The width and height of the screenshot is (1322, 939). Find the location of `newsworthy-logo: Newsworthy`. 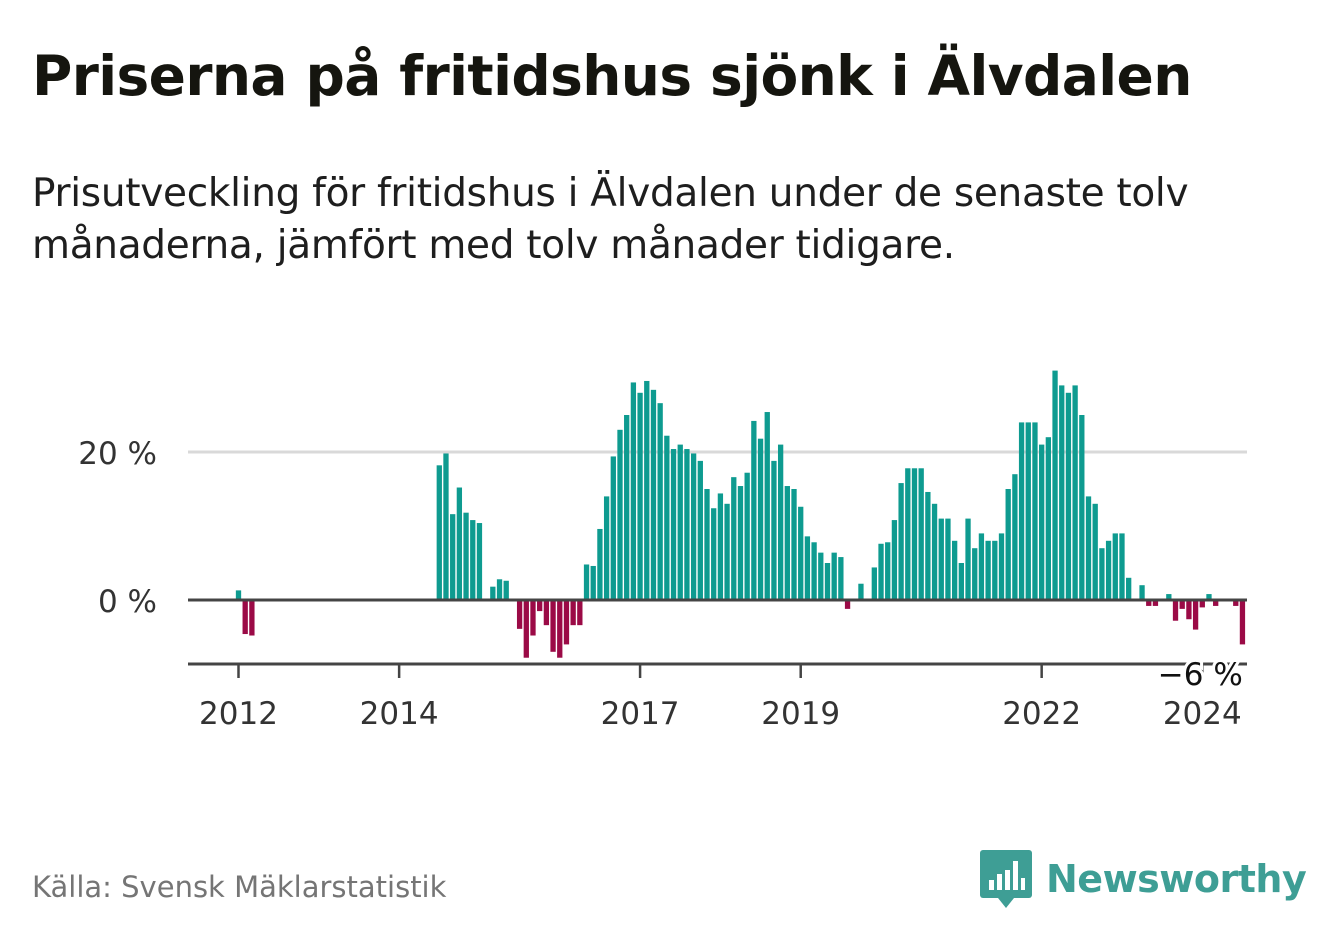

newsworthy-logo: Newsworthy is located at coordinates (1143, 879).